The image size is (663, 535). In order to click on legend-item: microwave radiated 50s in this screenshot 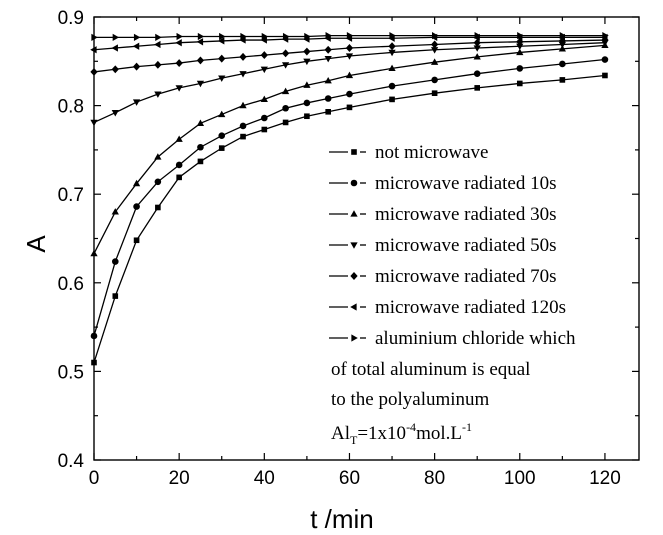, I will do `click(442, 245)`.